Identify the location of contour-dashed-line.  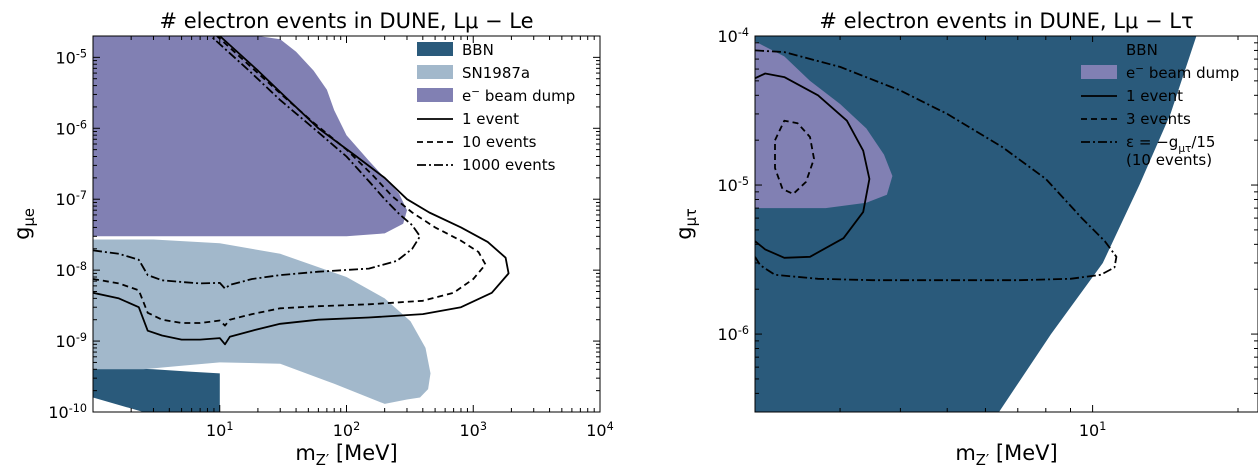
(794, 157).